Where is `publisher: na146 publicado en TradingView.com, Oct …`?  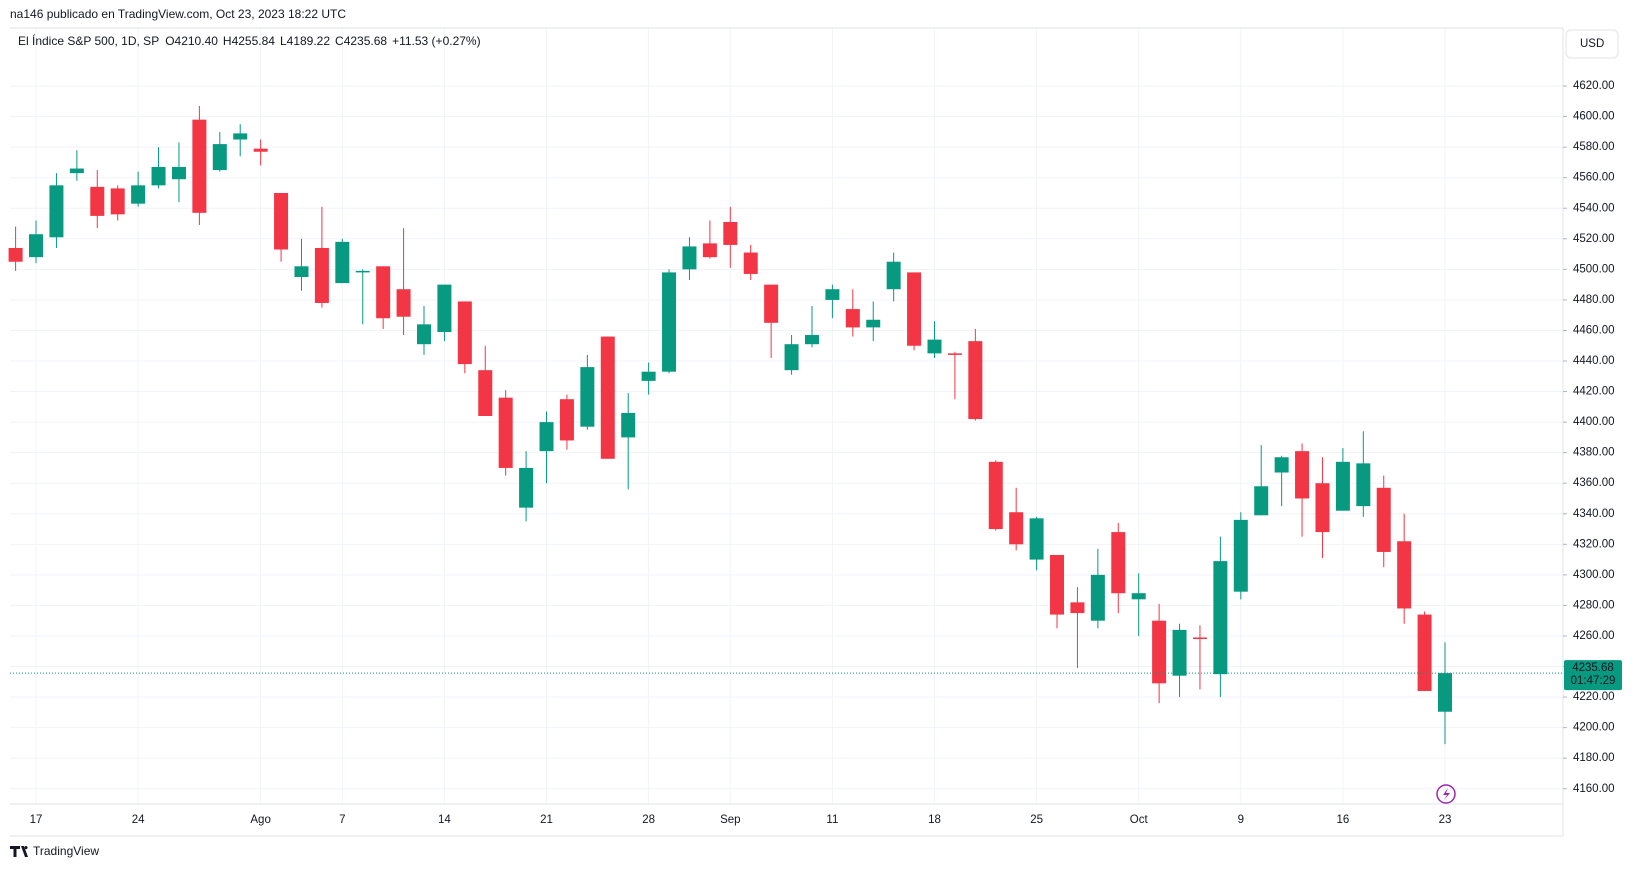
publisher: na146 publicado en TradingView.com, Oct … is located at coordinates (178, 14).